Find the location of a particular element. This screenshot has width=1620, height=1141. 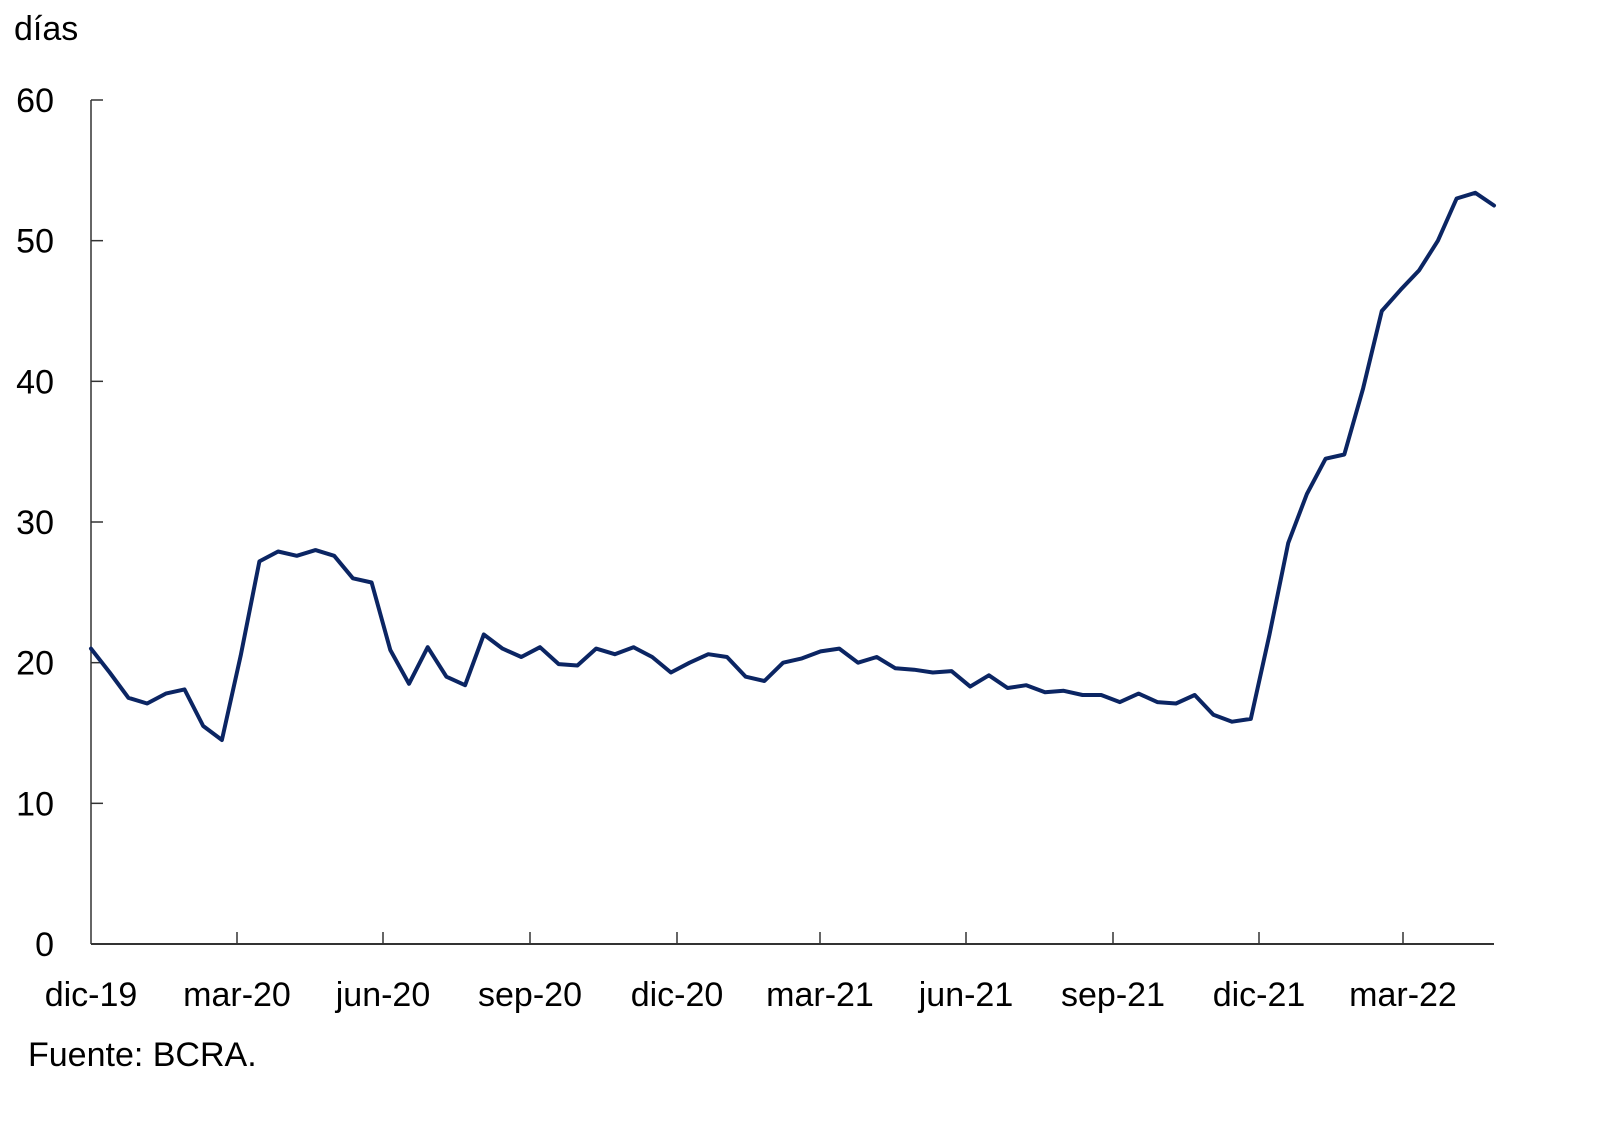

x-tick-label: dic-19 is located at coordinates (91, 995).